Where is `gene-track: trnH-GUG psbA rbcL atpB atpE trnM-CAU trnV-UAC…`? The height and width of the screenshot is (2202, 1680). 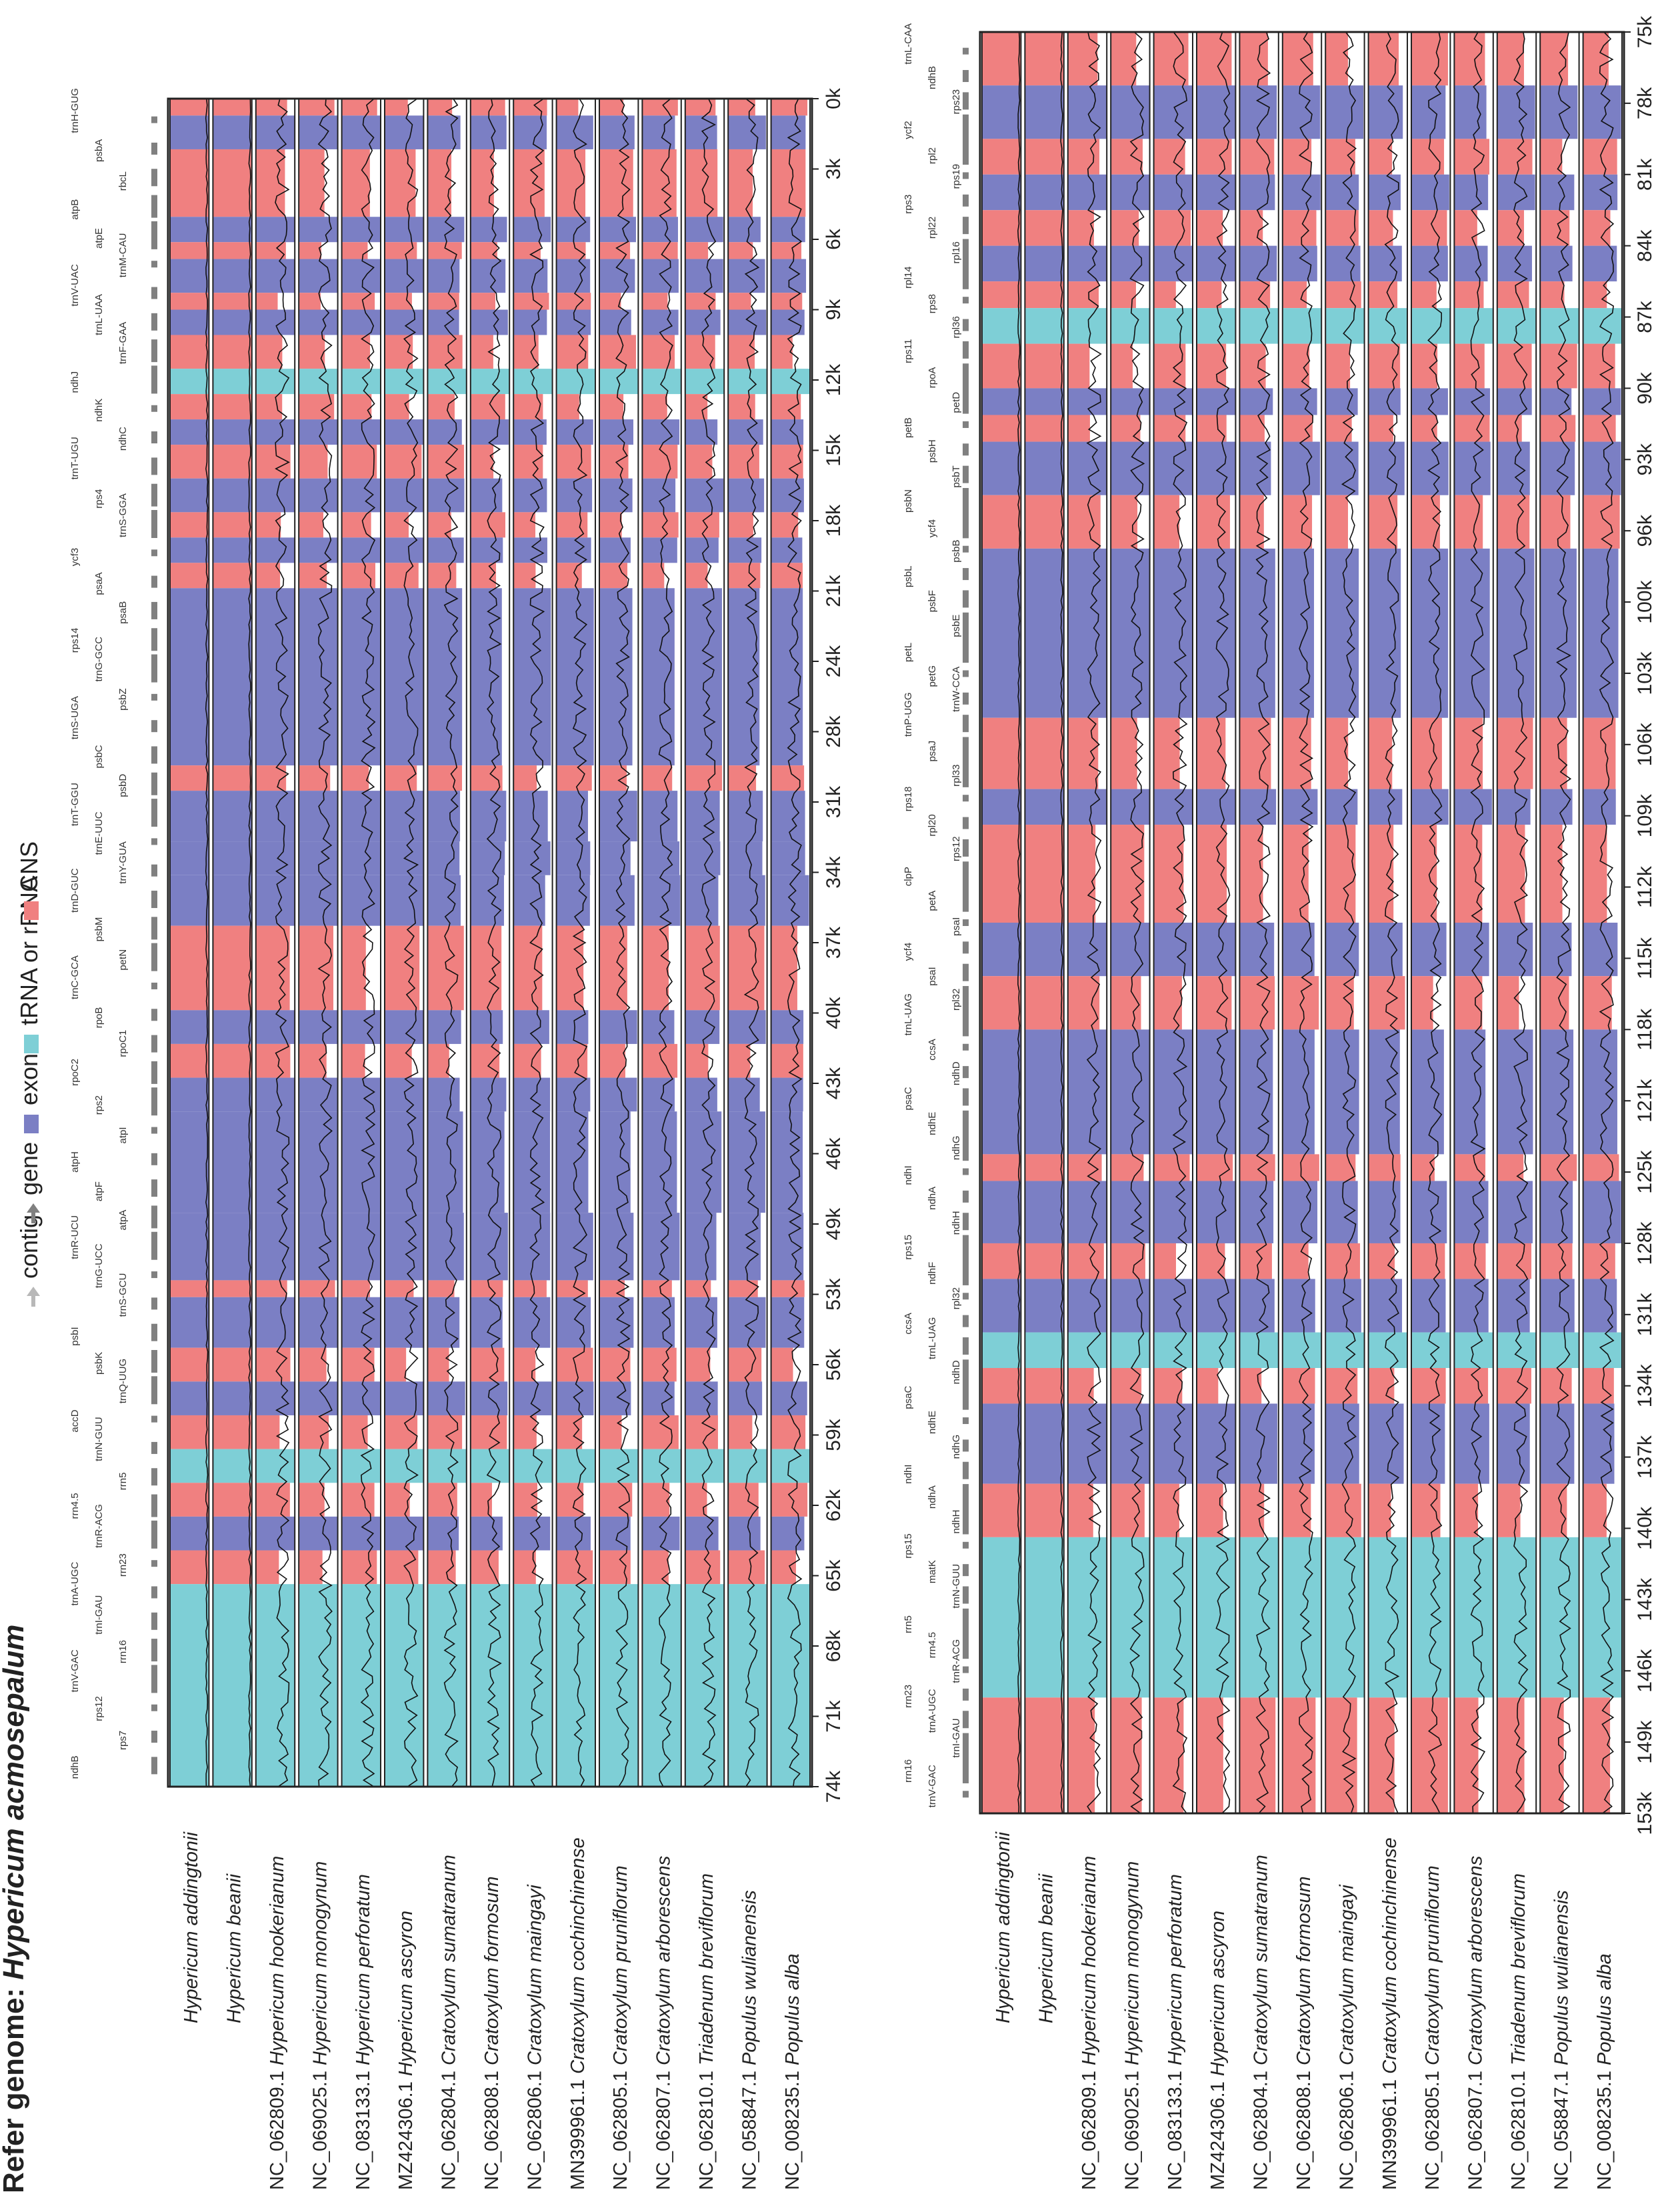 gene-track: trnH-GUG psbA rbcL atpB atpE trnM-CAU trnV-UAC… is located at coordinates (113, 933).